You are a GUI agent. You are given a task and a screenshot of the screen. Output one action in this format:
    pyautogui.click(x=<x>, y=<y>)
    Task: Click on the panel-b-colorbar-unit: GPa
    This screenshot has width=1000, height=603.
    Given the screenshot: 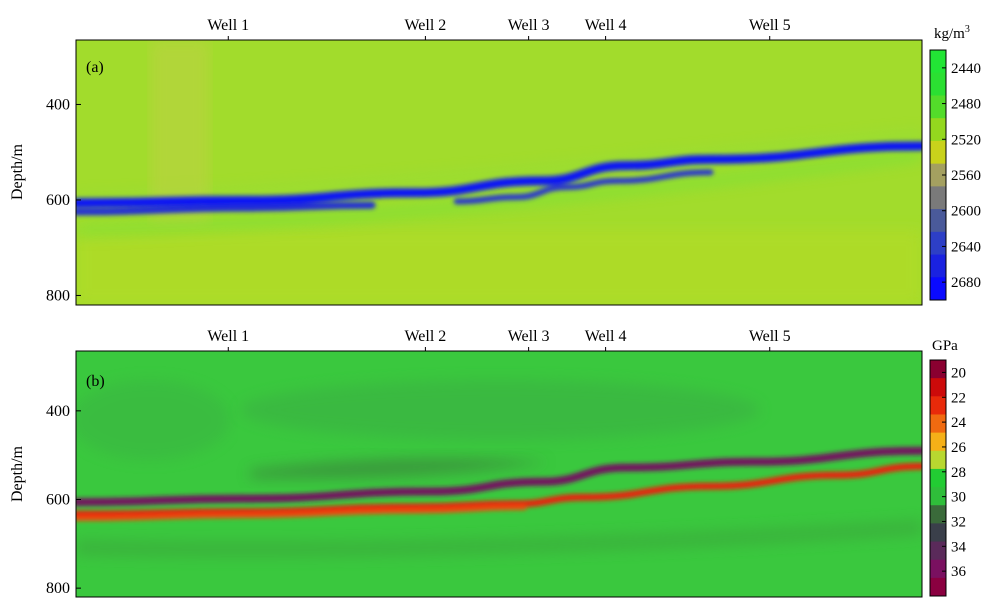 What is the action you would take?
    pyautogui.click(x=945, y=346)
    